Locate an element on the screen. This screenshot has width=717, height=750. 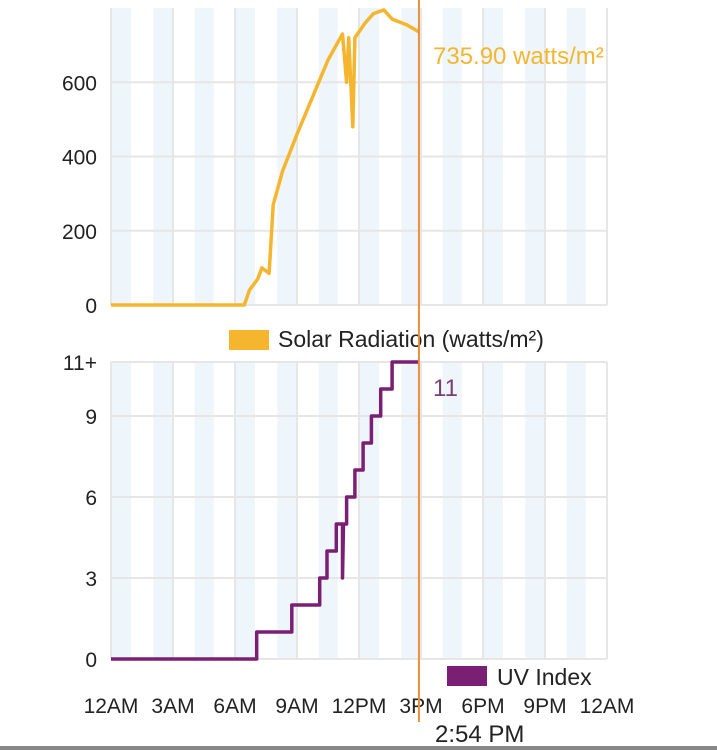
solar-legend-swatch is located at coordinates (249, 340).